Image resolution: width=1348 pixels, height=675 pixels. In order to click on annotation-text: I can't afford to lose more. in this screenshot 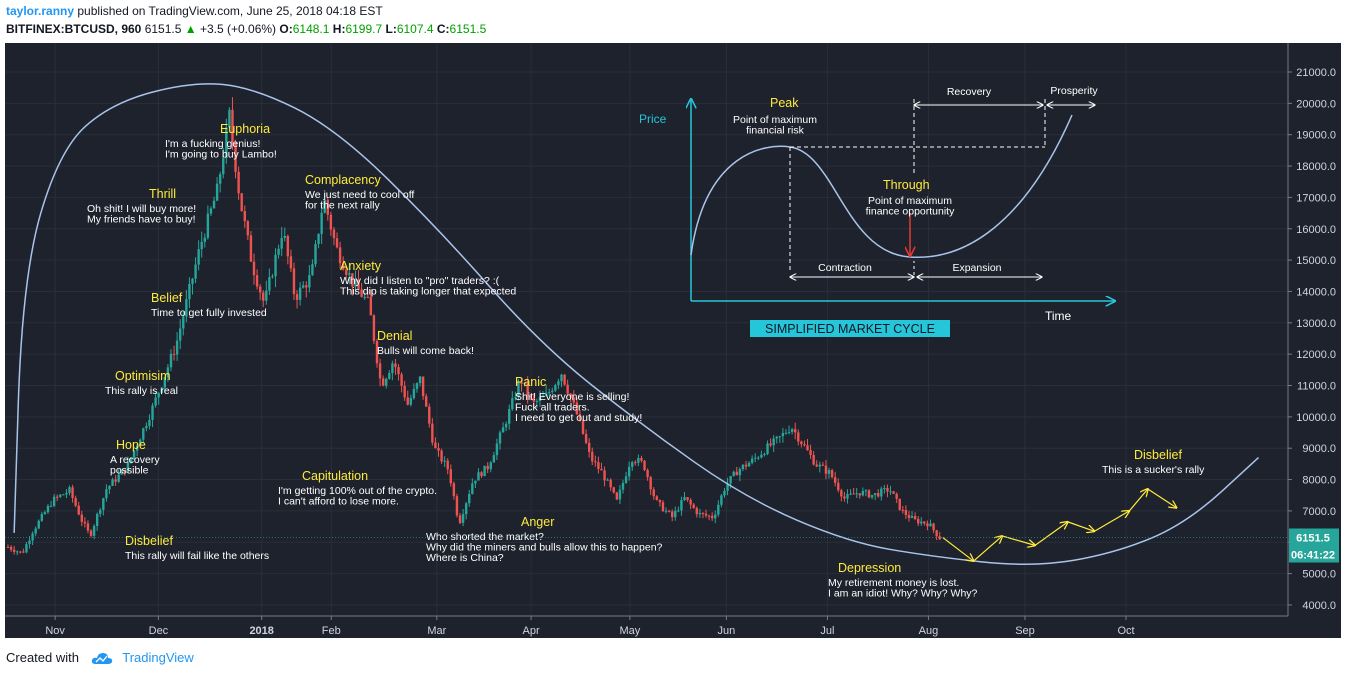, I will do `click(338, 502)`.